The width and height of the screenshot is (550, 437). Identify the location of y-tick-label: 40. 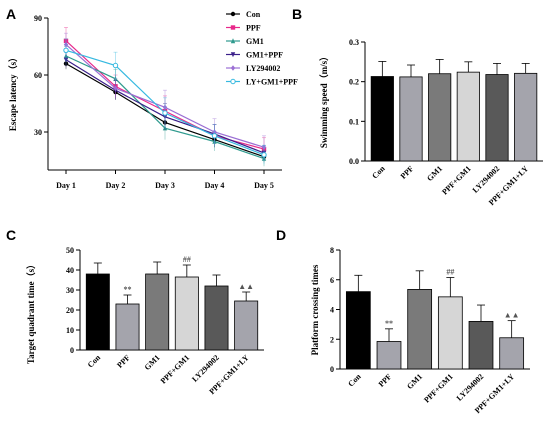
(70, 270).